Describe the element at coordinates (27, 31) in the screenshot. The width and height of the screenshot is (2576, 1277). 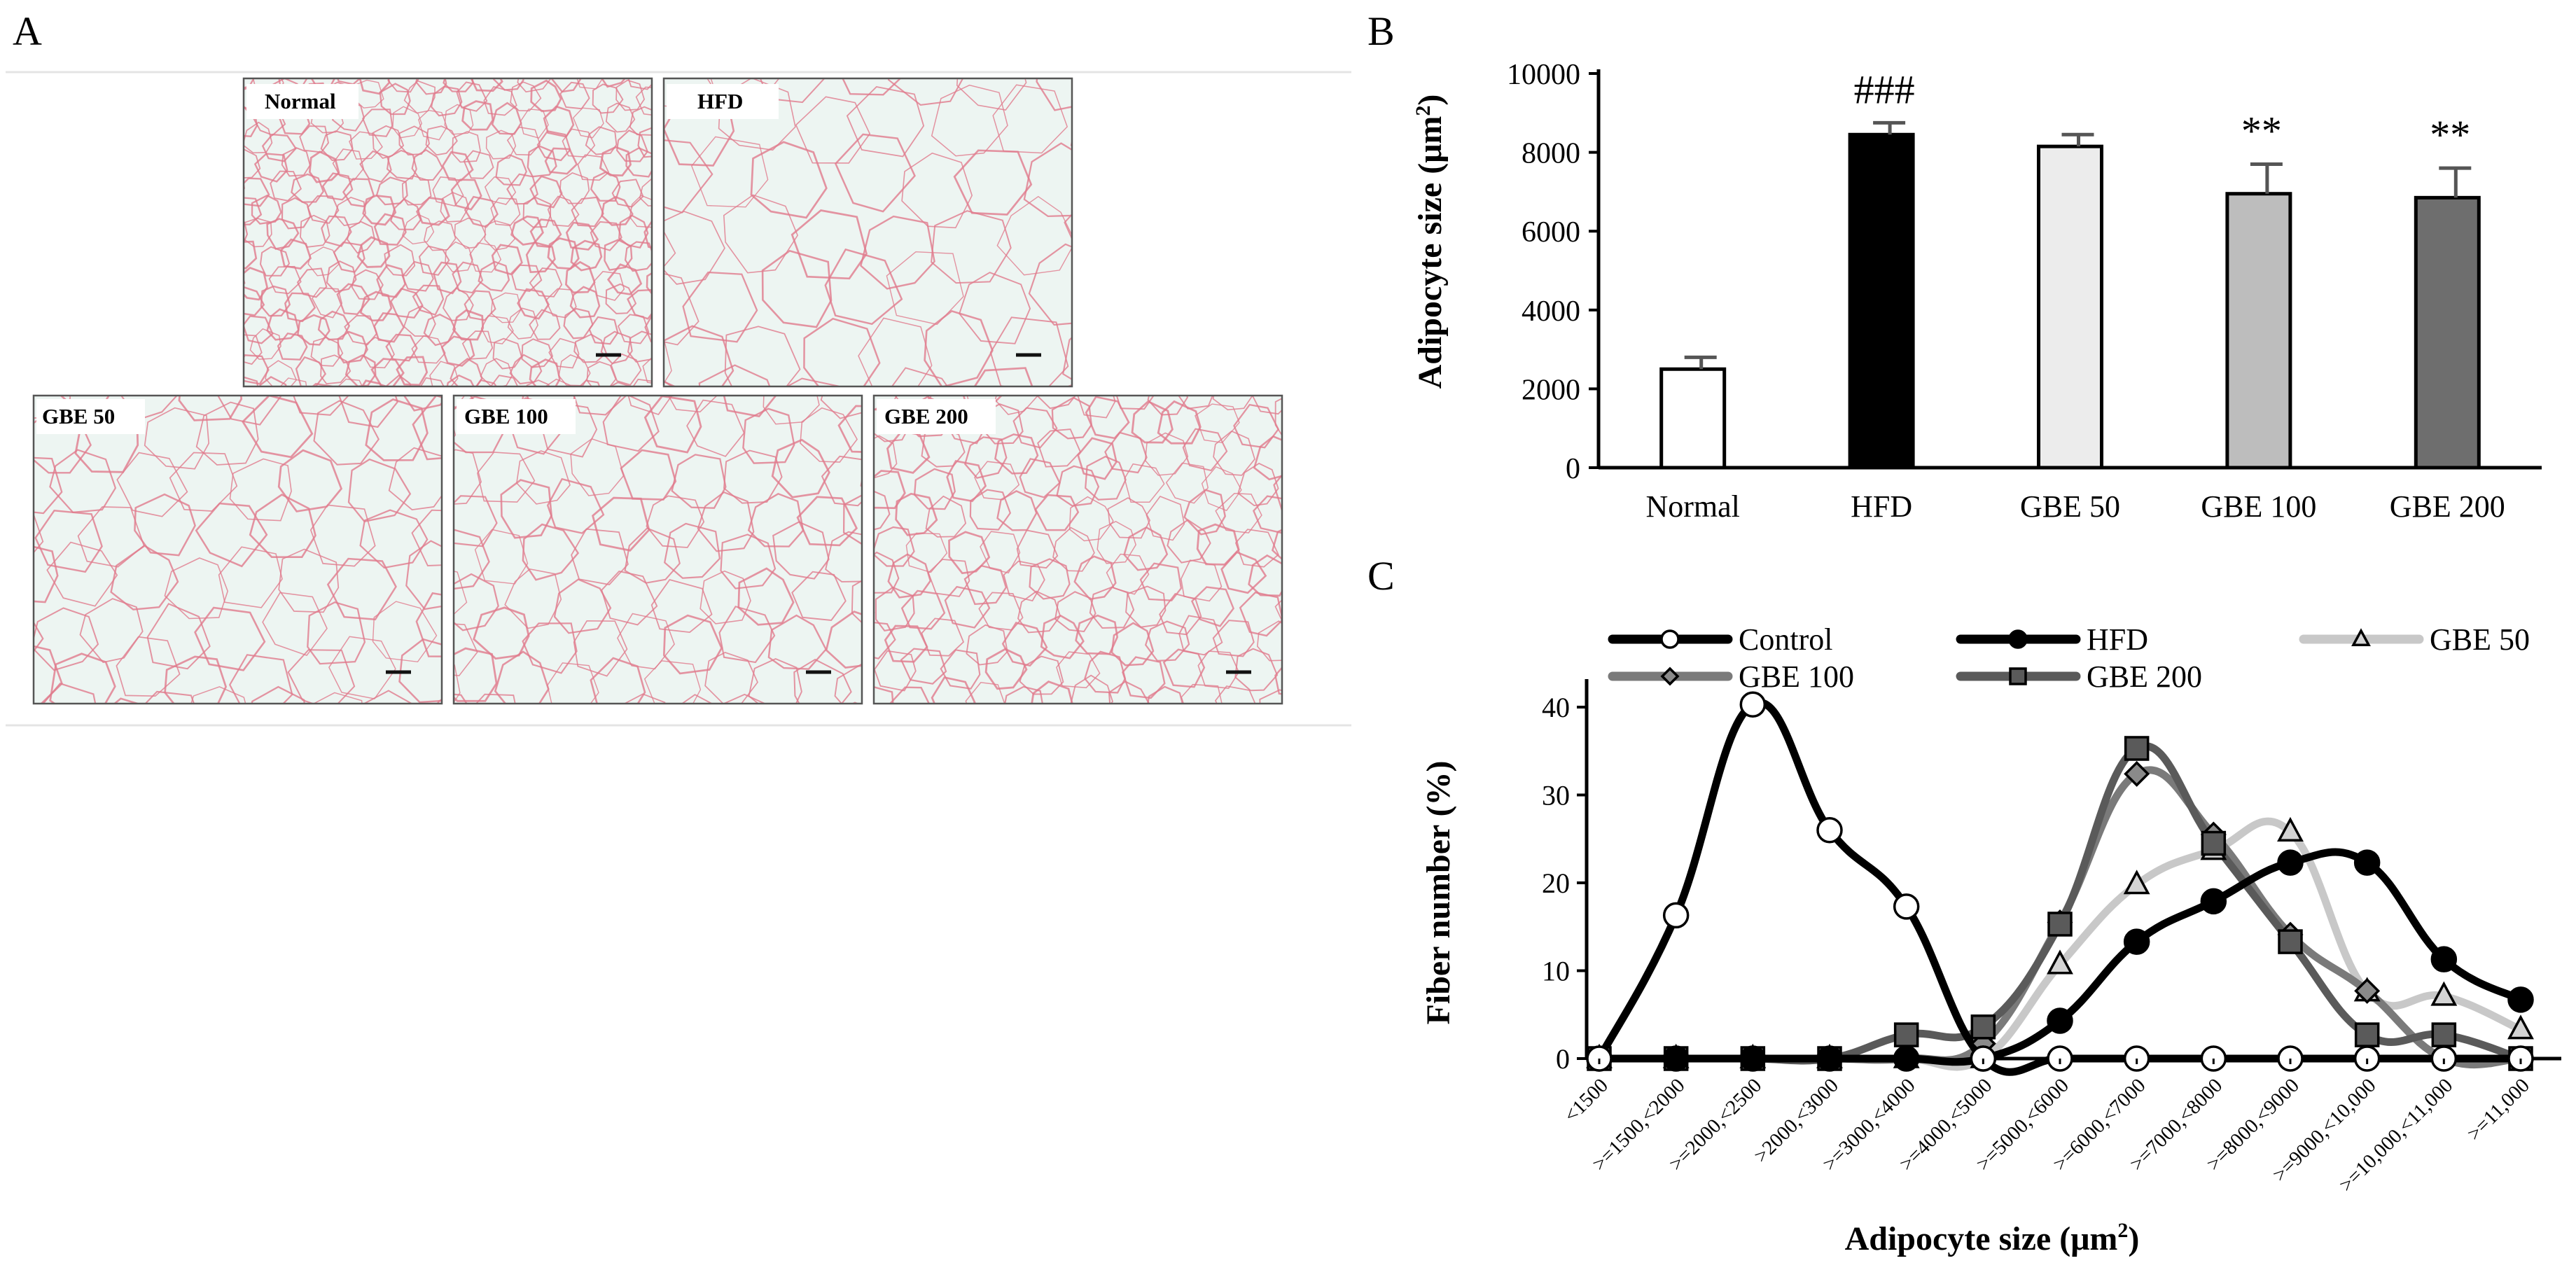
I see `panel-letter-a: A` at that location.